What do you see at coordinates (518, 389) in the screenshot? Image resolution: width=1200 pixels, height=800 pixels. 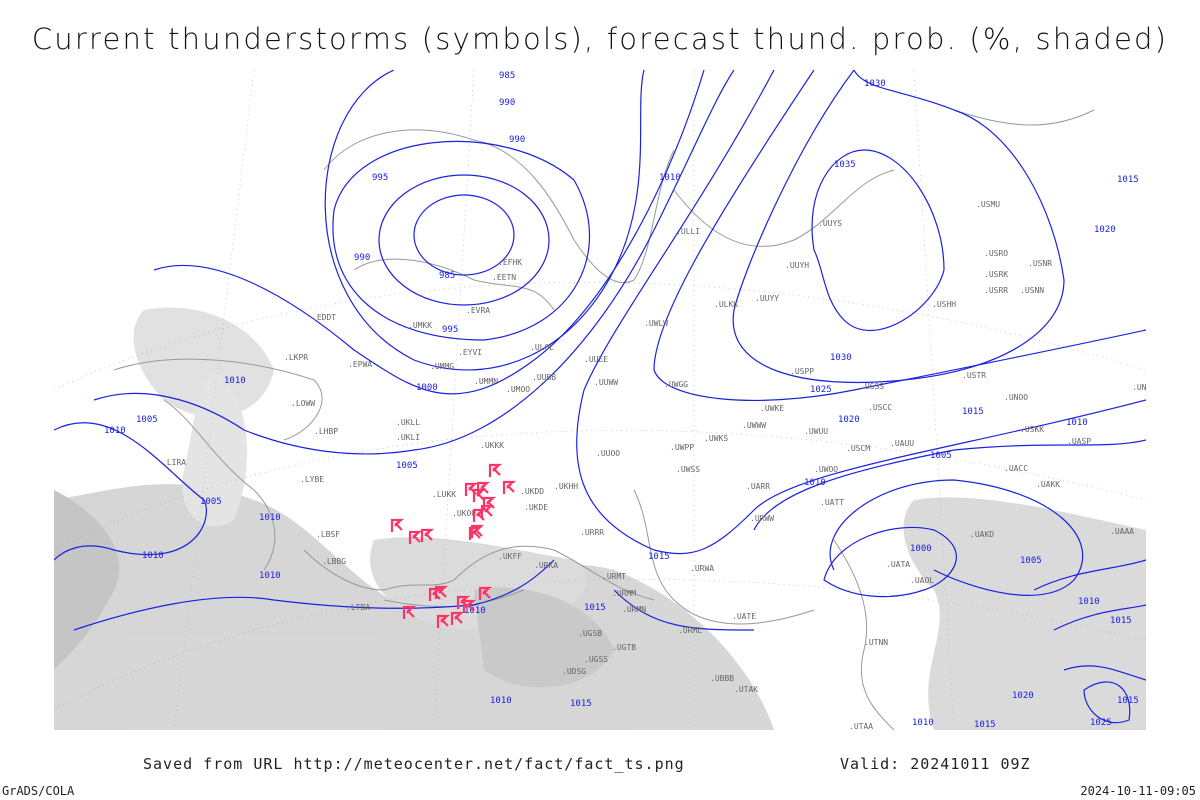 I see `station-label: .UMOO` at bounding box center [518, 389].